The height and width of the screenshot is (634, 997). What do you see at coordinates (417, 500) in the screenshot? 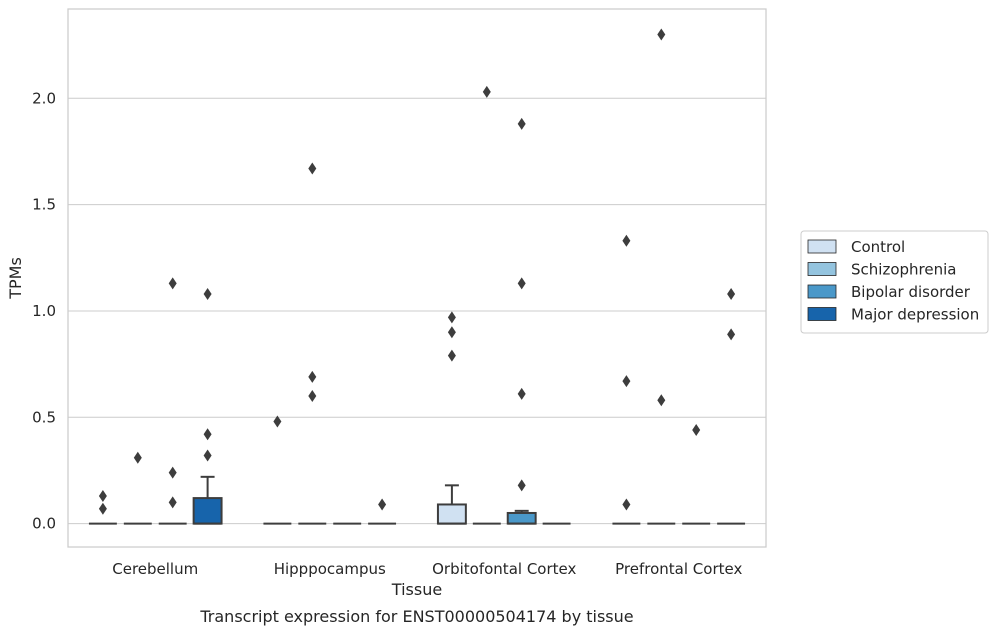
I see `boxes` at bounding box center [417, 500].